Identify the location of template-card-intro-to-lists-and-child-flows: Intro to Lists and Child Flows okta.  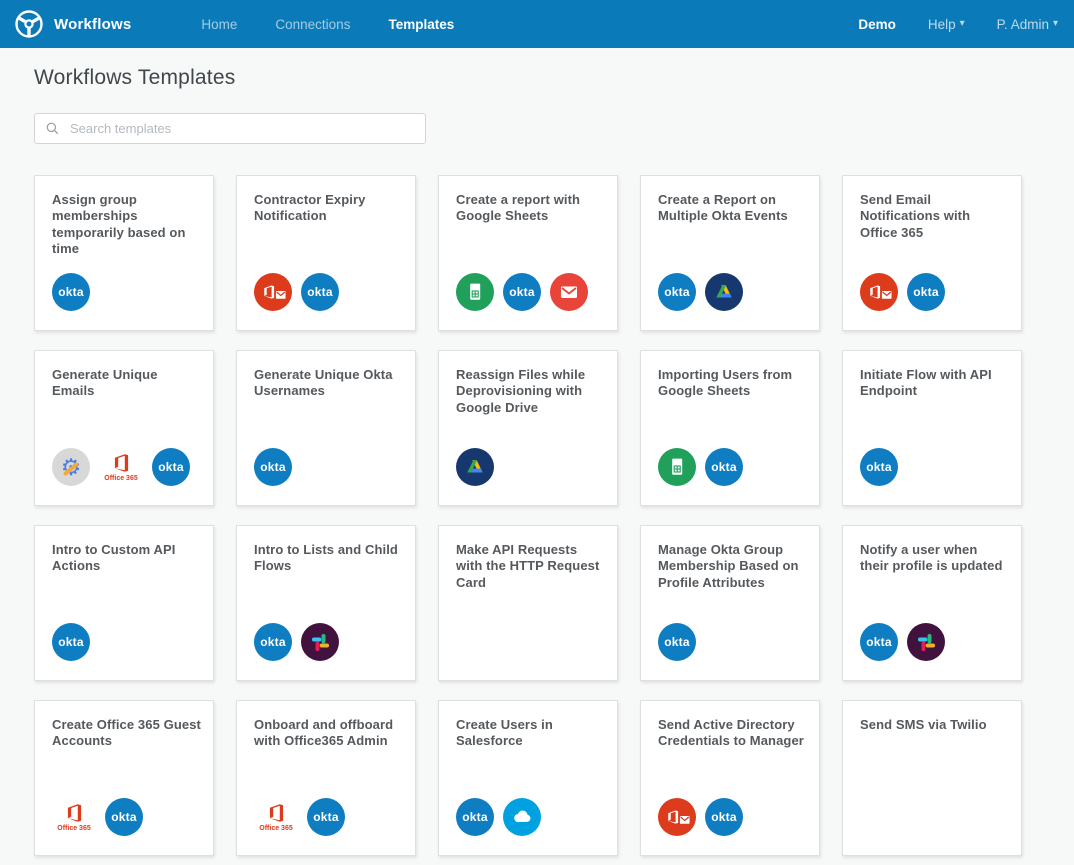
(326, 603).